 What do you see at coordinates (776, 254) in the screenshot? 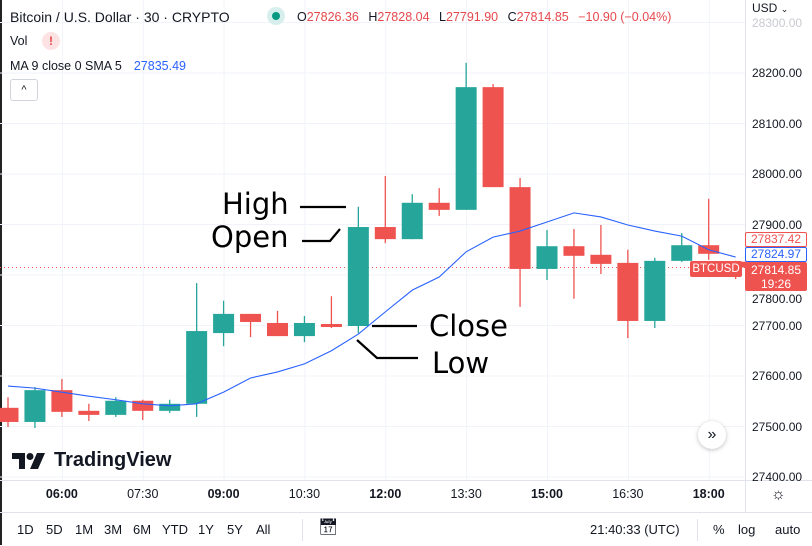
I see `ma-price-marker: 27824.97` at bounding box center [776, 254].